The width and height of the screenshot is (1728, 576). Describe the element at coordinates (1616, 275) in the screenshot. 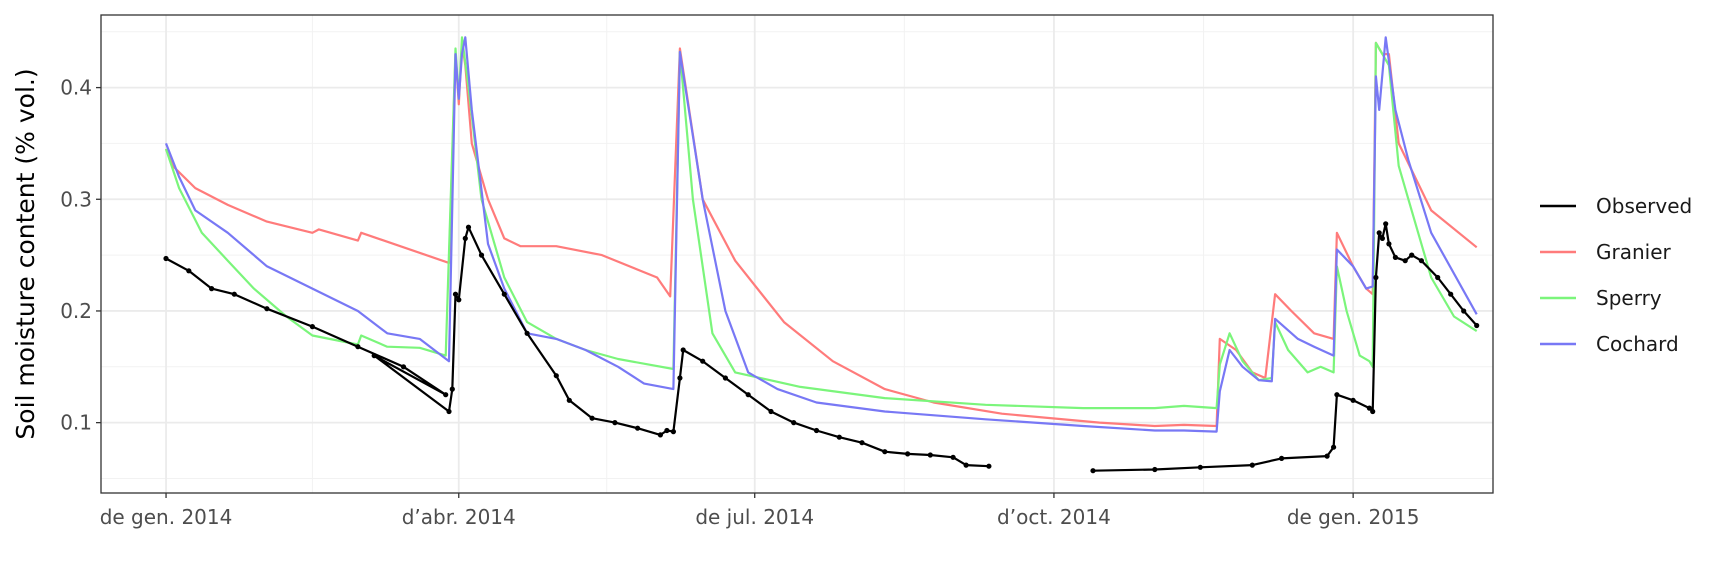

I see `legend: Observed Granier Sperry Cochard` at that location.